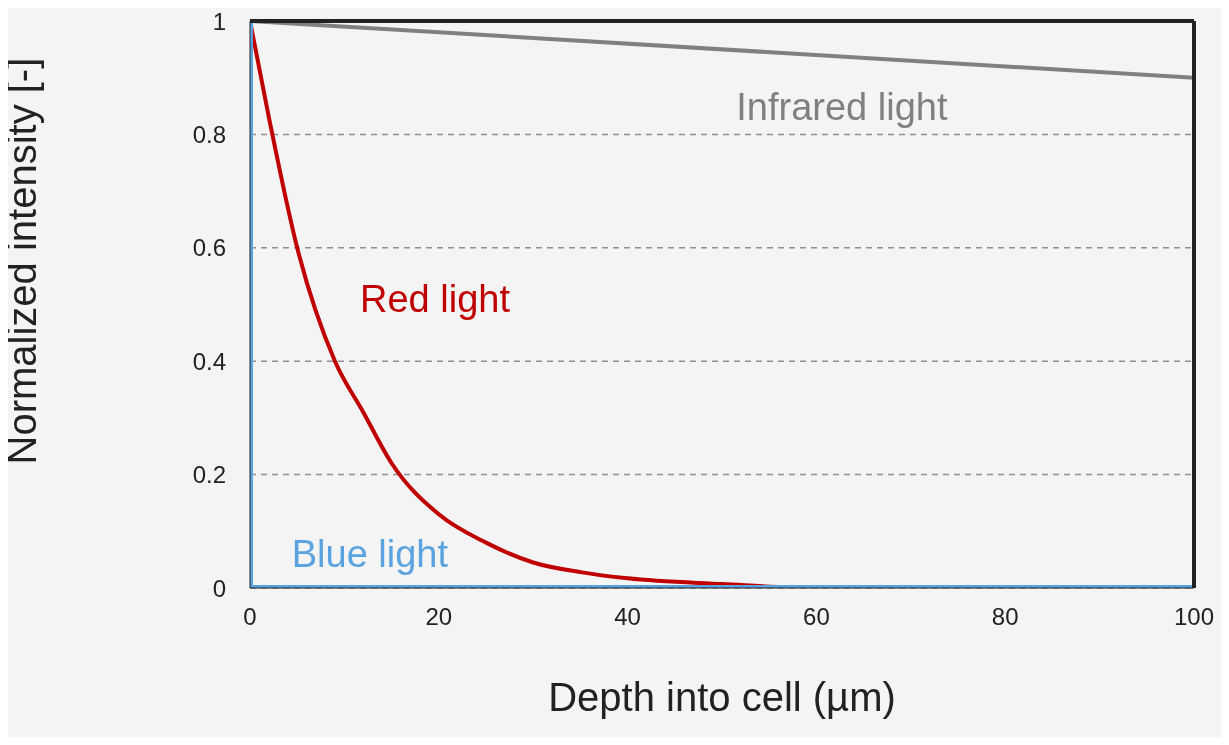 This screenshot has width=1229, height=745. Describe the element at coordinates (816, 617) in the screenshot. I see `x-tick-label: 60` at that location.